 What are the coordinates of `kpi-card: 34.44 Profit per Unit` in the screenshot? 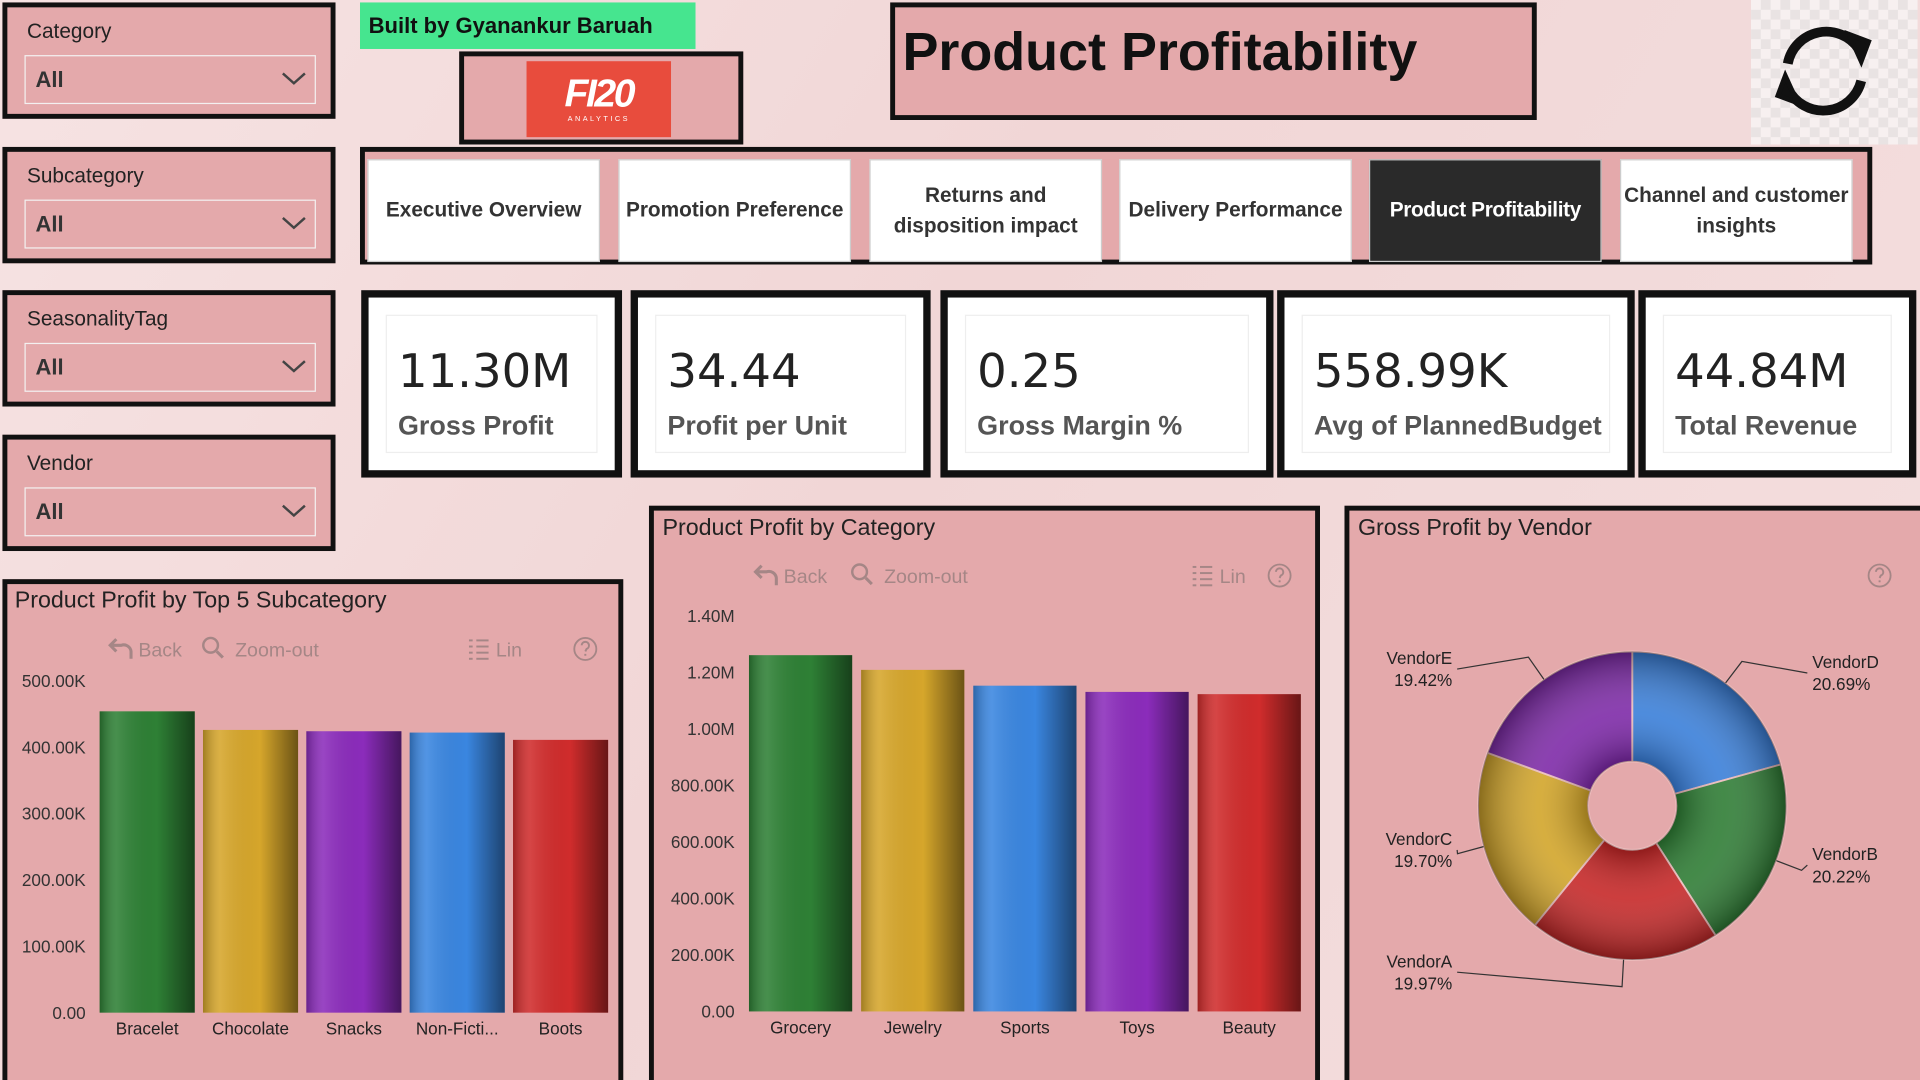 It's located at (780, 384).